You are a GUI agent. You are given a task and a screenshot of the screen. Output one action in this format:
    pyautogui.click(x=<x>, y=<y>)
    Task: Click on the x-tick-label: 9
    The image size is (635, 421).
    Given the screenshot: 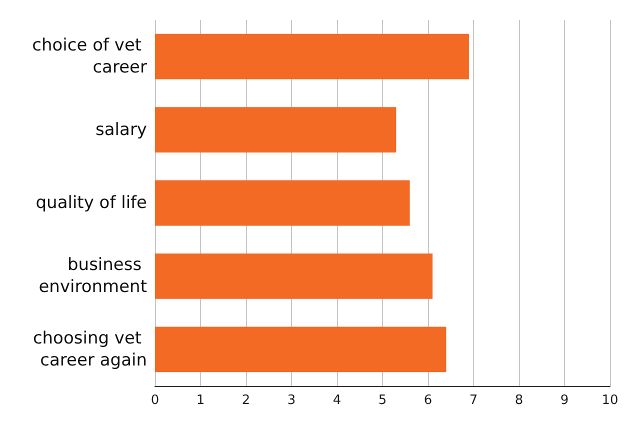 What is the action you would take?
    pyautogui.click(x=564, y=400)
    